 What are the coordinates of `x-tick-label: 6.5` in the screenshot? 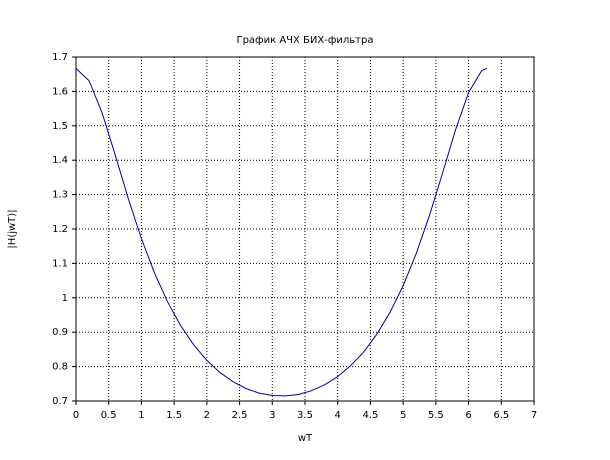 It's located at (501, 415).